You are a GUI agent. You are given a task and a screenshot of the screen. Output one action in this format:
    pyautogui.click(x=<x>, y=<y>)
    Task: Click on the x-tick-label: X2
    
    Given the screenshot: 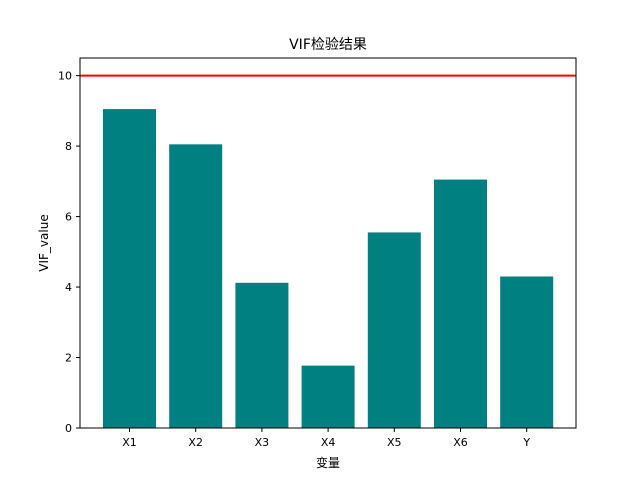 What is the action you would take?
    pyautogui.click(x=195, y=442)
    